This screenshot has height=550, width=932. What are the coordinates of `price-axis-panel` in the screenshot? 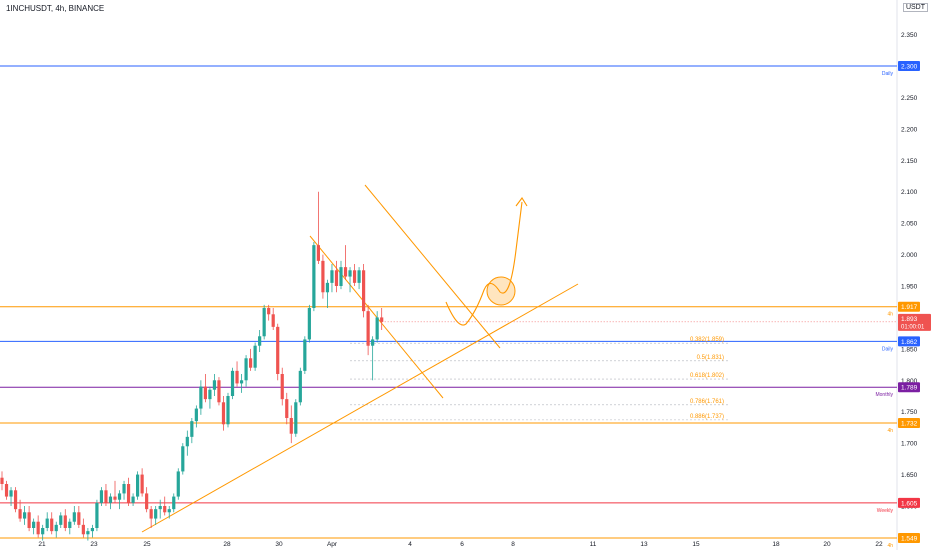 It's located at (914, 275).